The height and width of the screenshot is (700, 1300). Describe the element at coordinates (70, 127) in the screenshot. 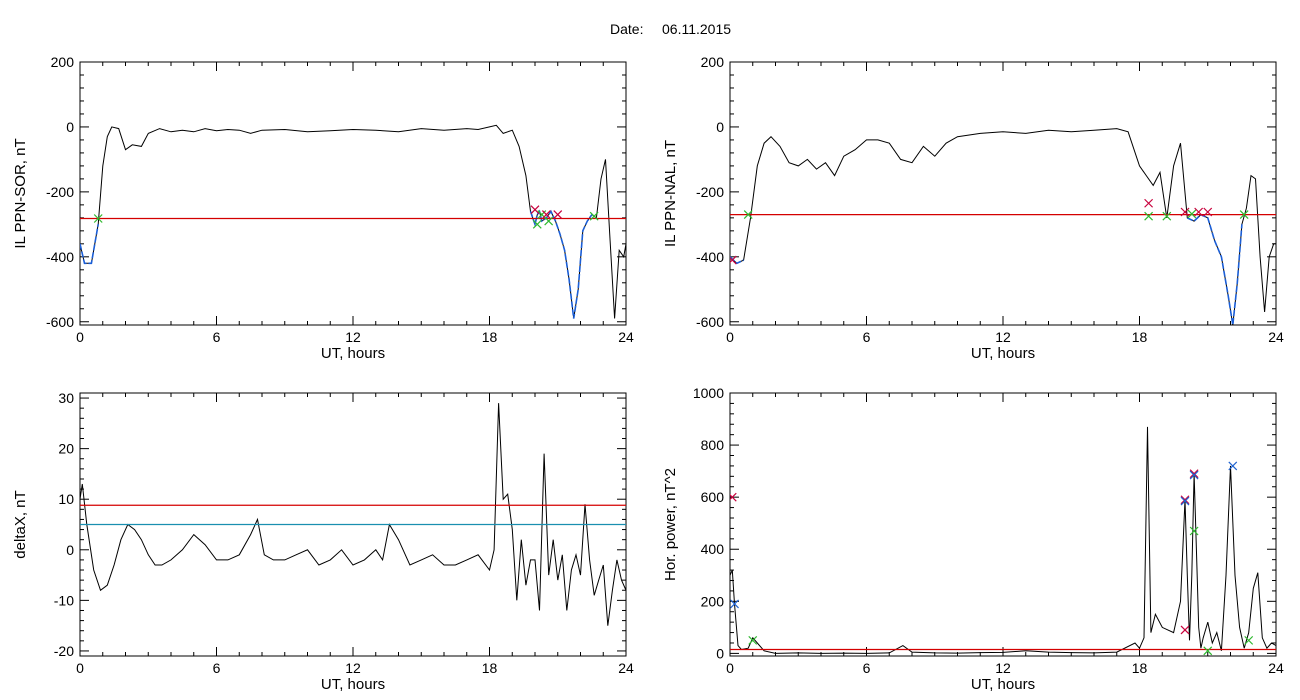

I see `chart-ppn-sor-y-tick-label: 0` at that location.